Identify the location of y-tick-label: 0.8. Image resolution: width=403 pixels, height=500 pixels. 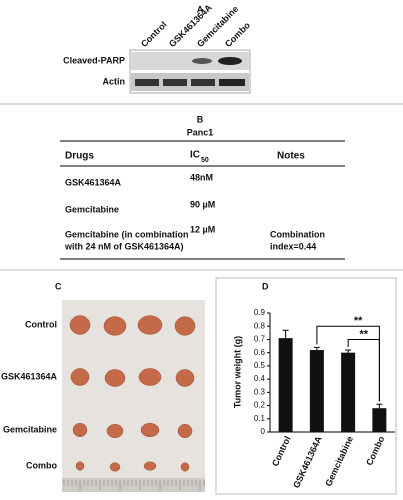
(260, 325).